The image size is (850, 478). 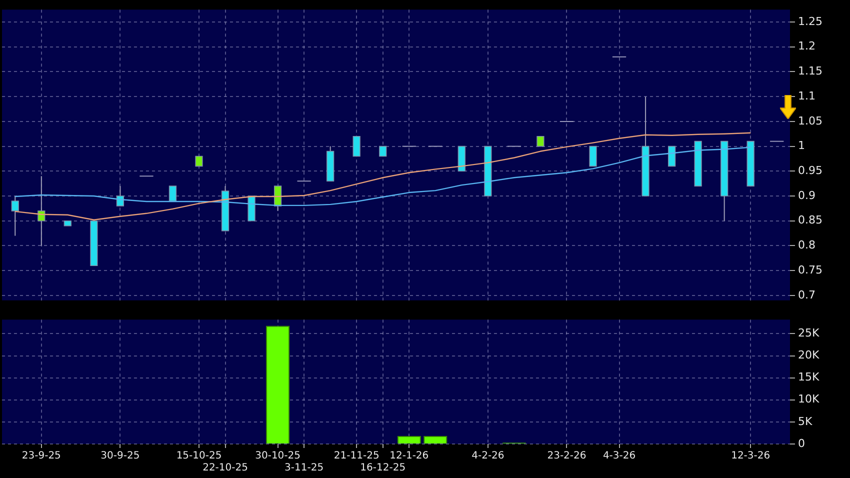 What do you see at coordinates (750, 456) in the screenshot?
I see `x-tick-label: 12-3-26` at bounding box center [750, 456].